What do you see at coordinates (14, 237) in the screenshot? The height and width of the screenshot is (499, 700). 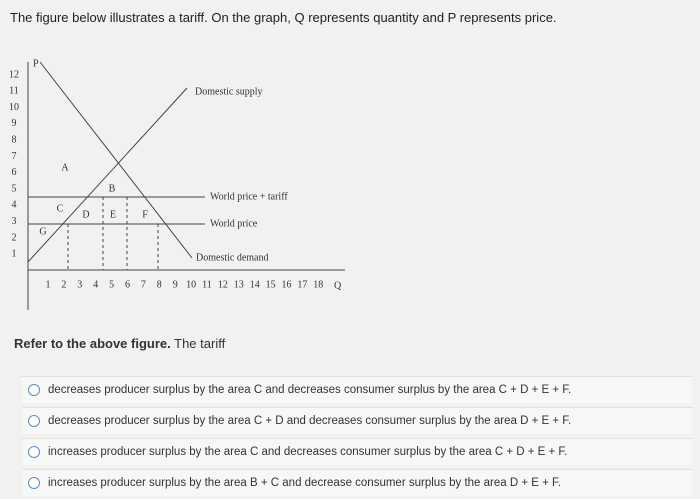 I see `y-tick-label: 2` at bounding box center [14, 237].